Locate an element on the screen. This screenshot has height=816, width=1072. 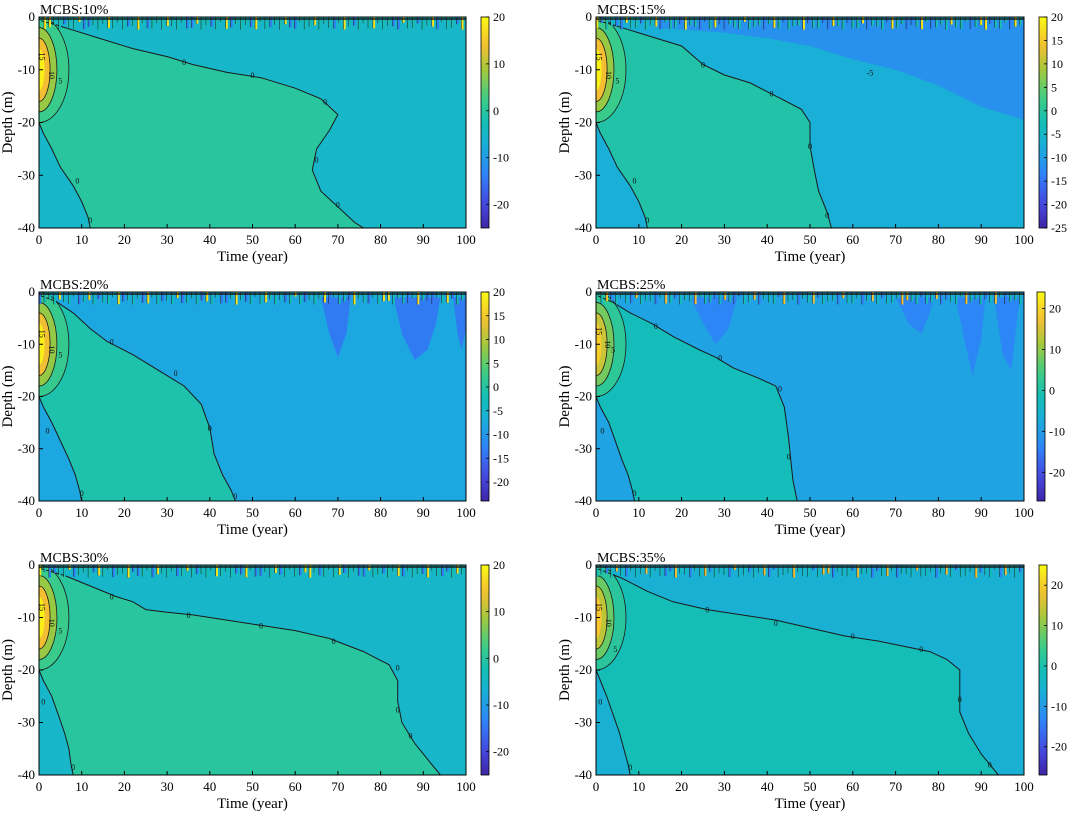
warm-zone is located at coordinates (137, 396).